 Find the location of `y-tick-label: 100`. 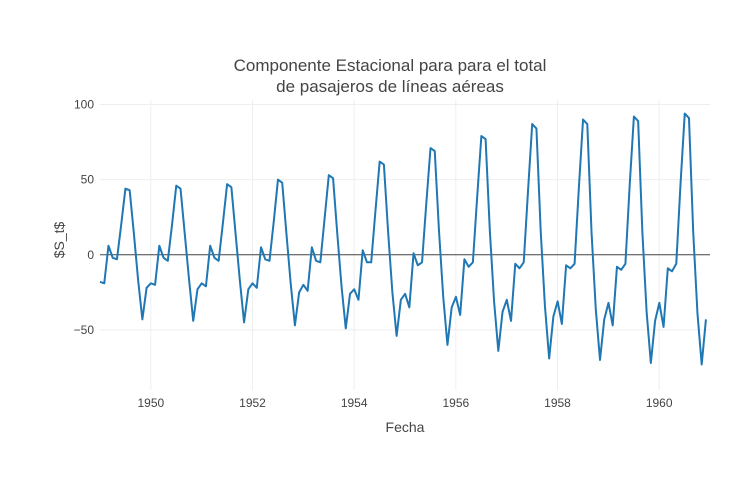

y-tick-label: 100 is located at coordinates (84, 105).